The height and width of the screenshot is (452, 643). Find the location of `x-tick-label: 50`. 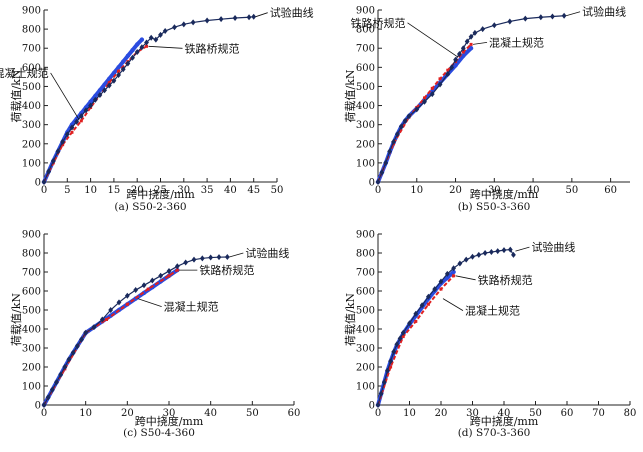

x-tick-label: 50 is located at coordinates (277, 190).